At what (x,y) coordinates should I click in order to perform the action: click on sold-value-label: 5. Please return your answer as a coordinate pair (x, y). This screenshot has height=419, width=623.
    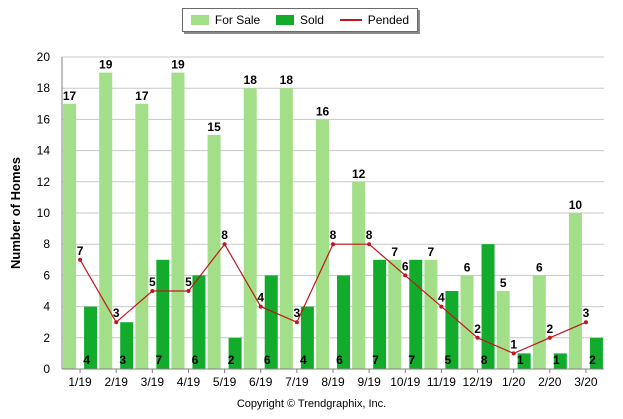
    Looking at the image, I should click on (448, 360).